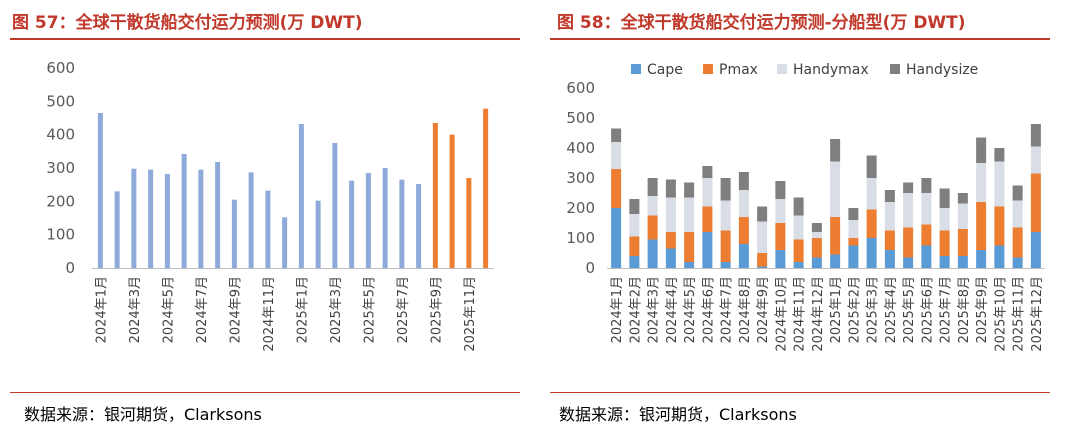 The width and height of the screenshot is (1080, 434). What do you see at coordinates (70, 268) in the screenshot?
I see `y-tick-label: 0` at bounding box center [70, 268].